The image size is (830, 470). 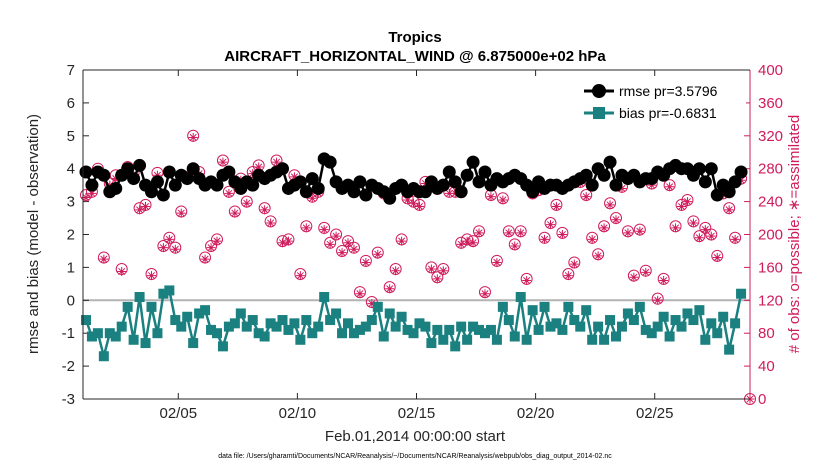 I want to click on legend: rmse pr=3.5796 bias pr=-0.6831, so click(x=664, y=102).